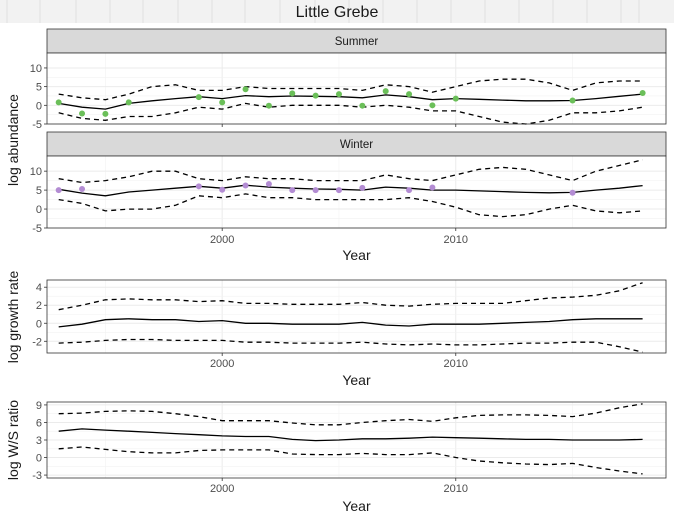 Image resolution: width=674 pixels, height=523 pixels. Describe the element at coordinates (13, 140) in the screenshot. I see `y-axis-label: log abundance` at that location.